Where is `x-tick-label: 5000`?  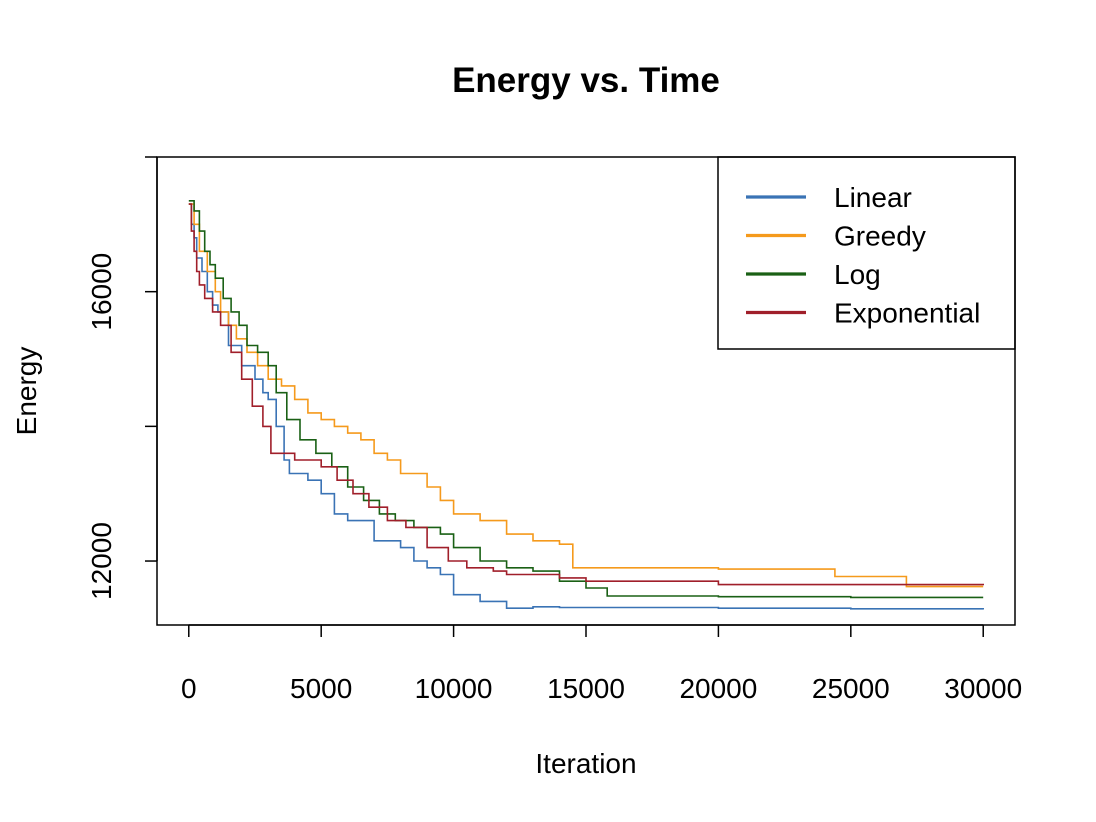
x-tick-label: 5000 is located at coordinates (321, 688).